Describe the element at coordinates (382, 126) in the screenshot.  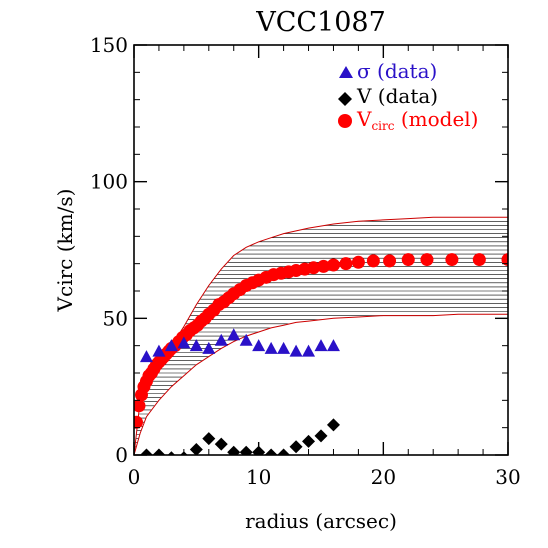
I see `legend-label-vcirc-subscript: circ` at that location.